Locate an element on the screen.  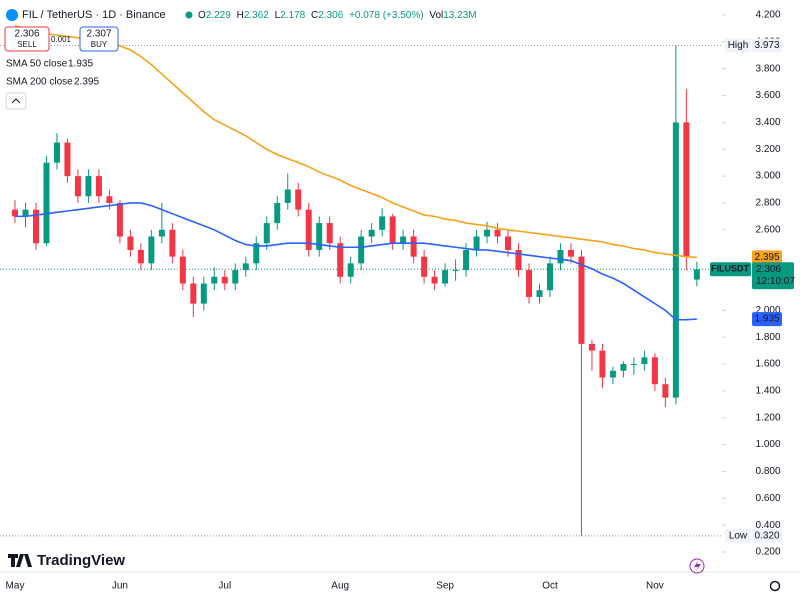
y-tick-label: 2.600 is located at coordinates (767, 229).